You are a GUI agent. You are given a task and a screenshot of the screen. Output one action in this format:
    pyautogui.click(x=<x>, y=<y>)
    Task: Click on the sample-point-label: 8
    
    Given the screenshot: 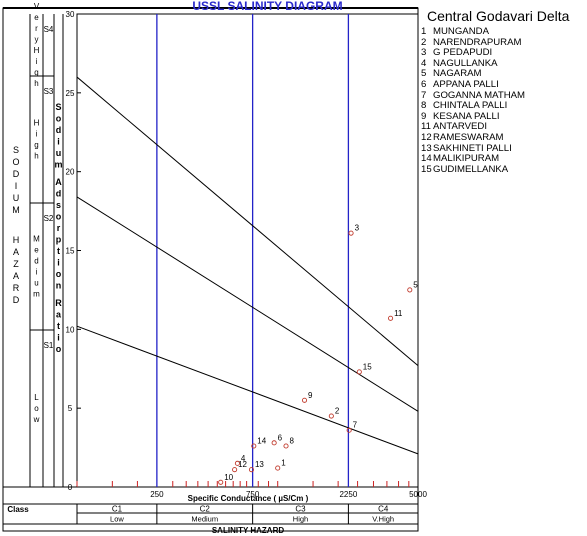 What is the action you would take?
    pyautogui.click(x=292, y=441)
    